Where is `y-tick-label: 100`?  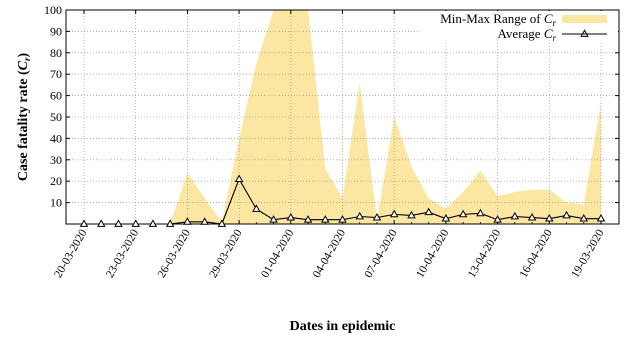 y-tick-label: 100 is located at coordinates (53, 10).